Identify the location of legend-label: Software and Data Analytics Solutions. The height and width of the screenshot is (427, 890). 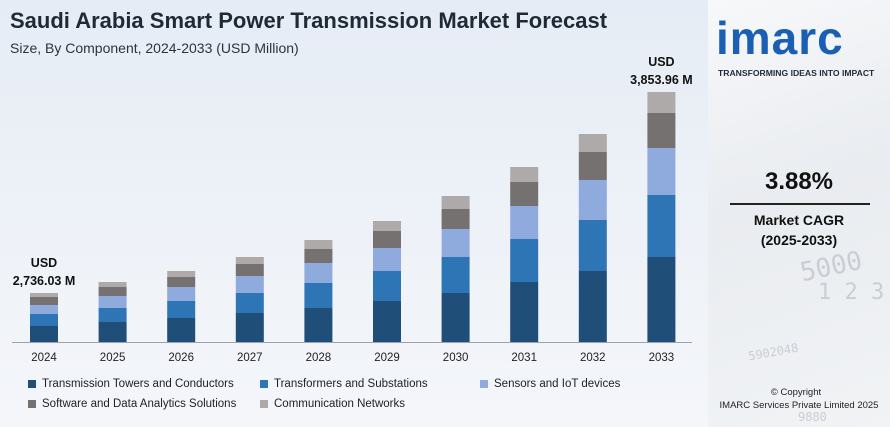
(139, 404).